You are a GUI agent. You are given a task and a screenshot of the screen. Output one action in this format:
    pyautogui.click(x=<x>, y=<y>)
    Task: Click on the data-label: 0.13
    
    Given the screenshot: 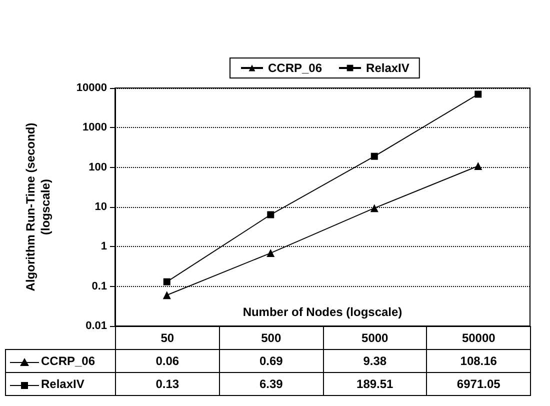 What is the action you would take?
    pyautogui.click(x=167, y=384)
    